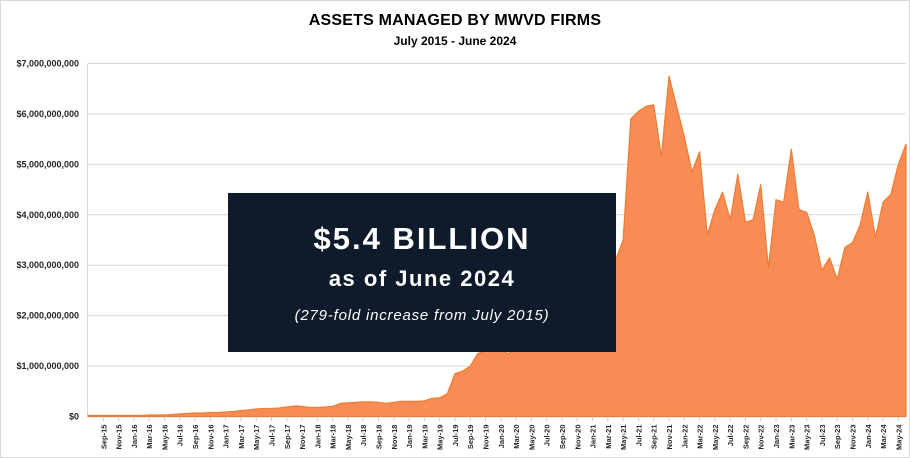 The image size is (910, 458). I want to click on x-tick-label: Jul-16, so click(180, 436).